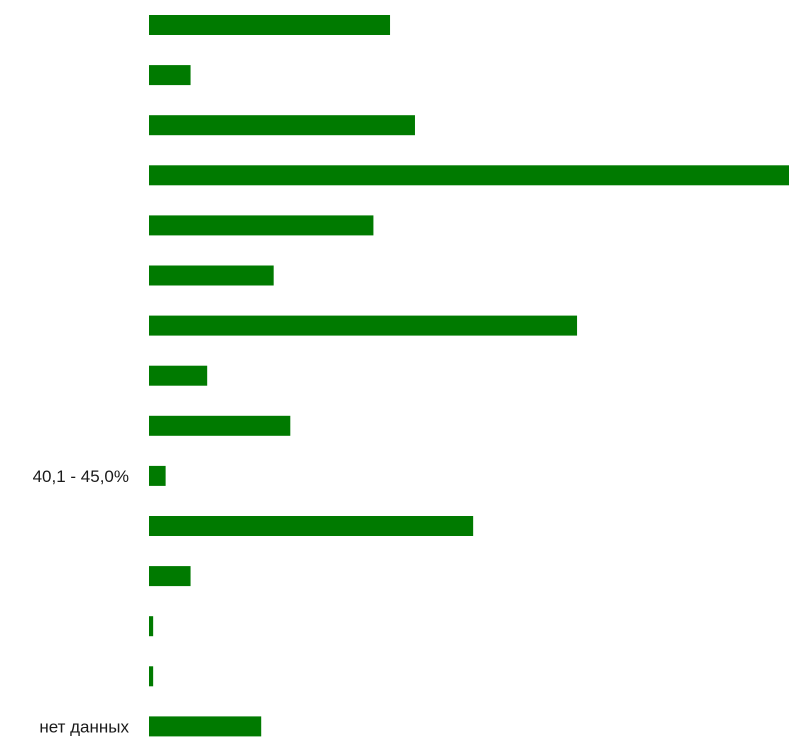 This screenshot has width=789, height=737. What do you see at coordinates (81, 476) in the screenshot?
I see `category-label: 40,1 - 45,0%` at bounding box center [81, 476].